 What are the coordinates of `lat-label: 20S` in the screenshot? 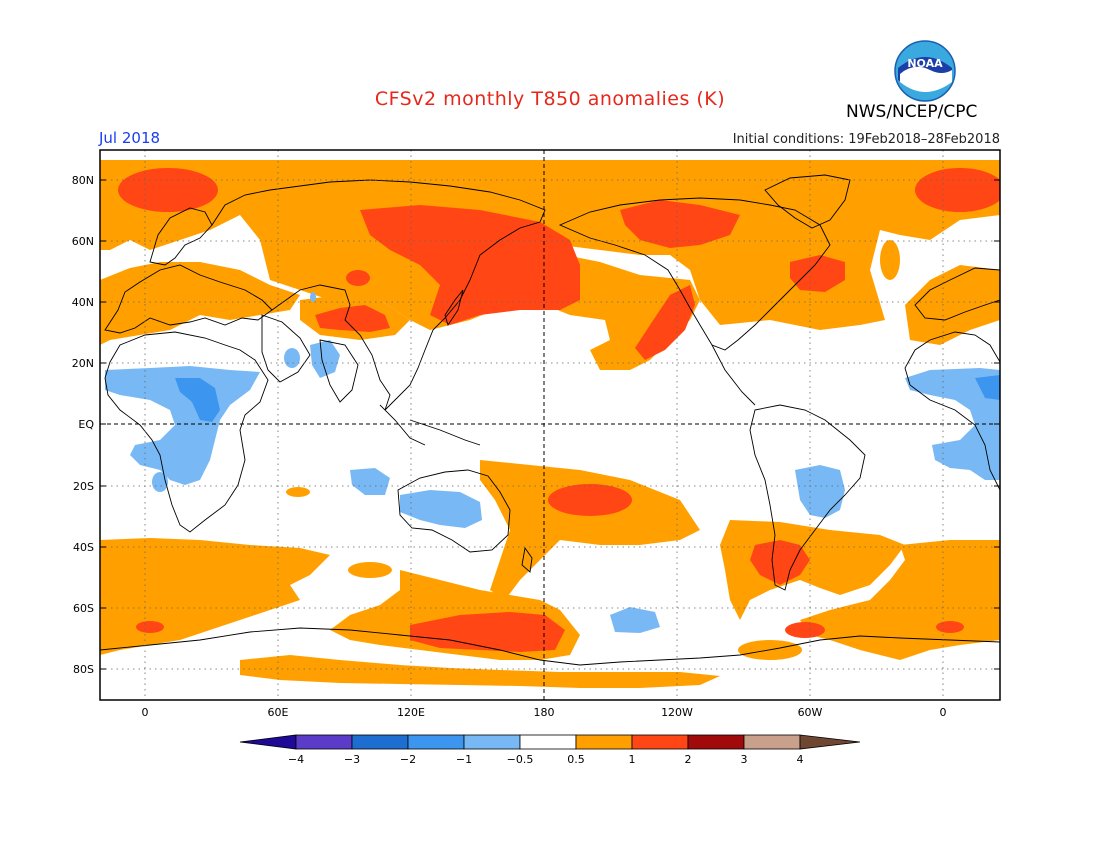 It's located at (83, 486).